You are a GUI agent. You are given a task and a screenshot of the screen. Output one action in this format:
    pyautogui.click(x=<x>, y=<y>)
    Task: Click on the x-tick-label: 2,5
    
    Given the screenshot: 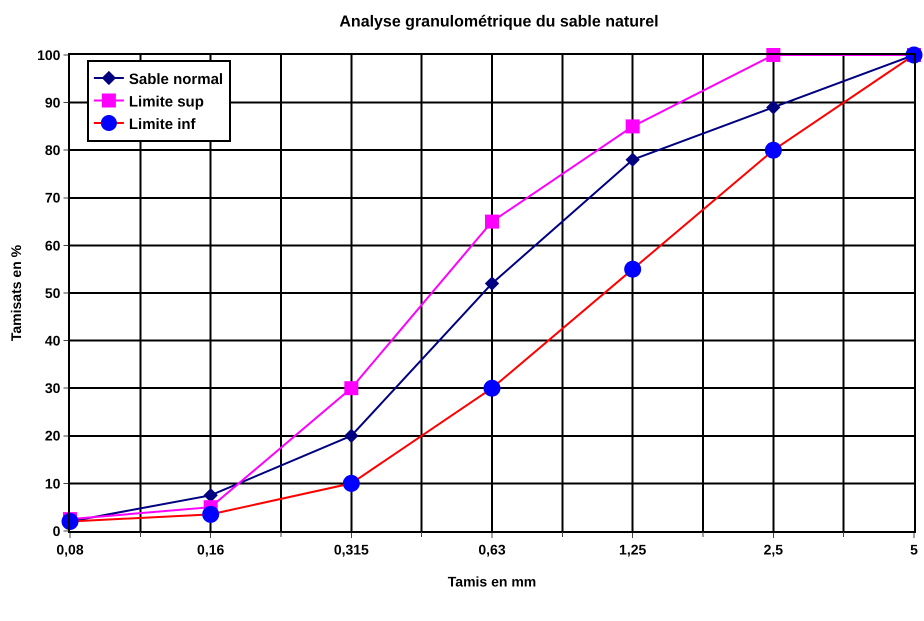 What is the action you would take?
    pyautogui.click(x=774, y=550)
    